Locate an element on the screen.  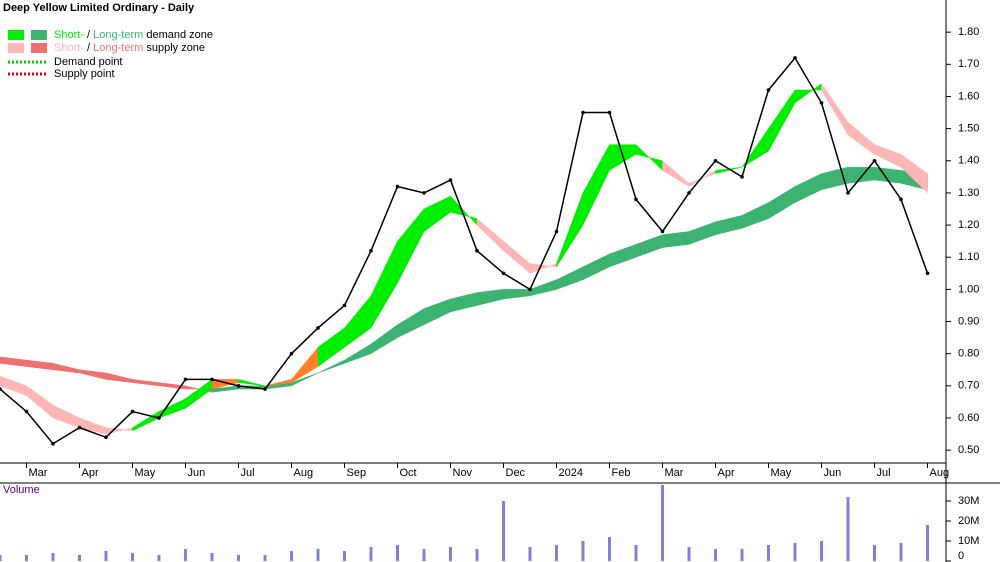
x-tick-label: Jul is located at coordinates (248, 473).